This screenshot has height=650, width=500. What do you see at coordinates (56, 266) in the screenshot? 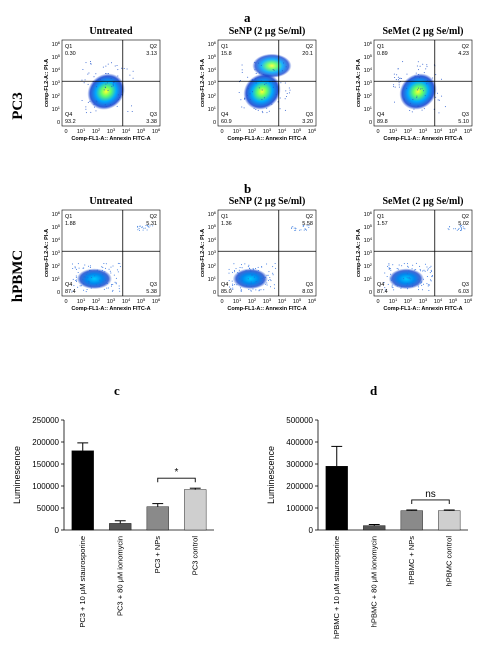
I see `y-tick-label: 10²` at bounding box center [56, 266].